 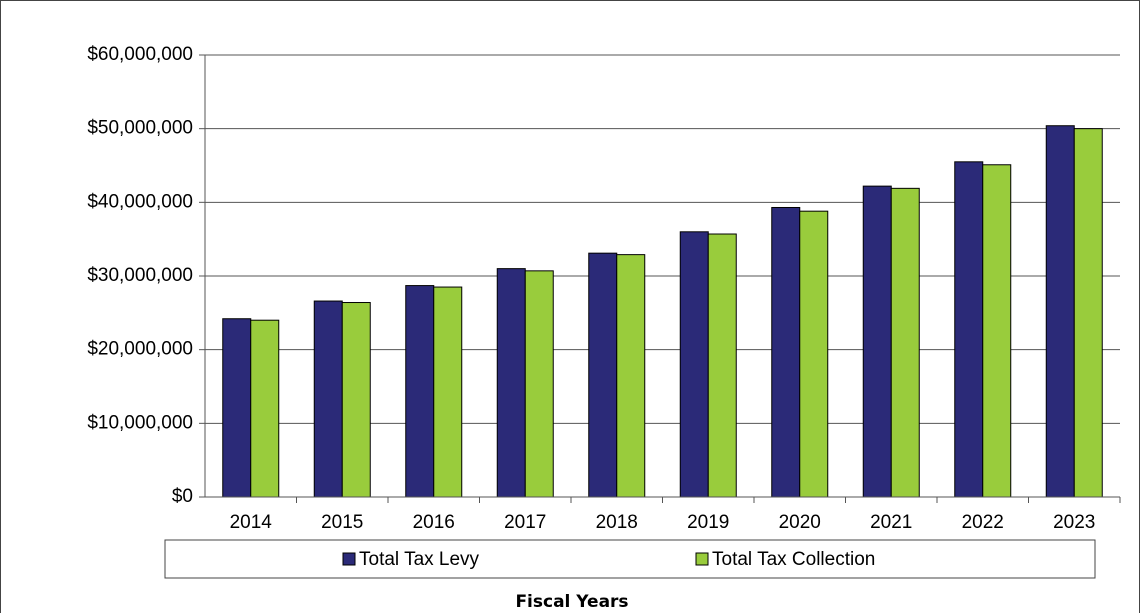 I want to click on x-tick-label: 2015, so click(x=342, y=522).